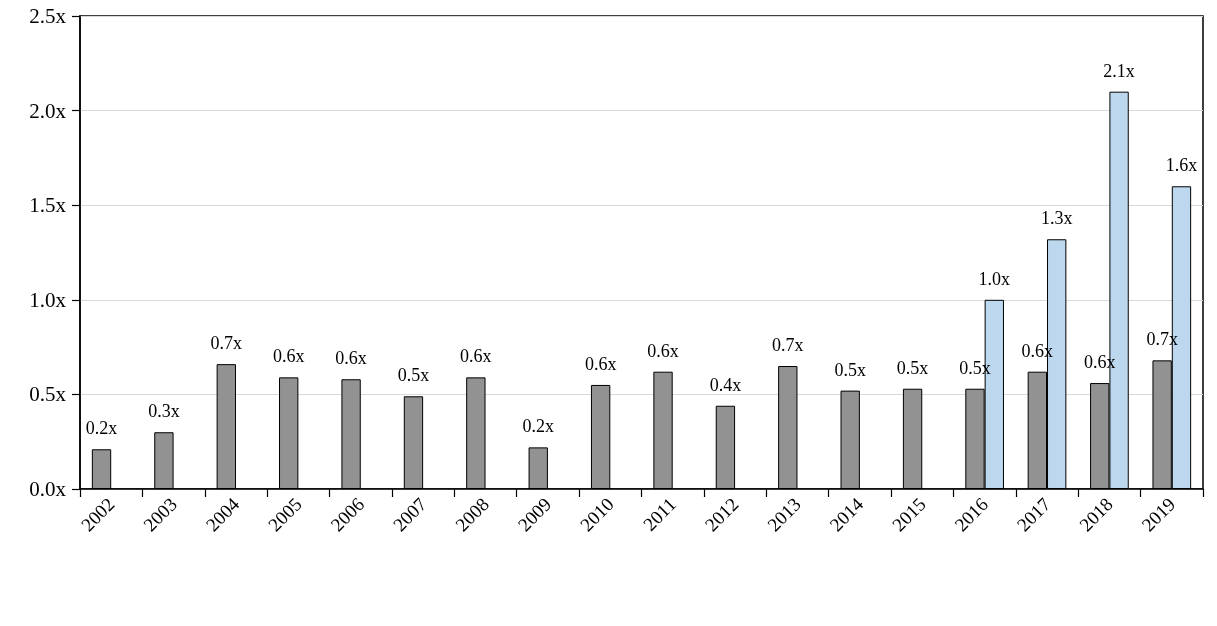  I want to click on y-tick-label: 2.0x, so click(48, 110).